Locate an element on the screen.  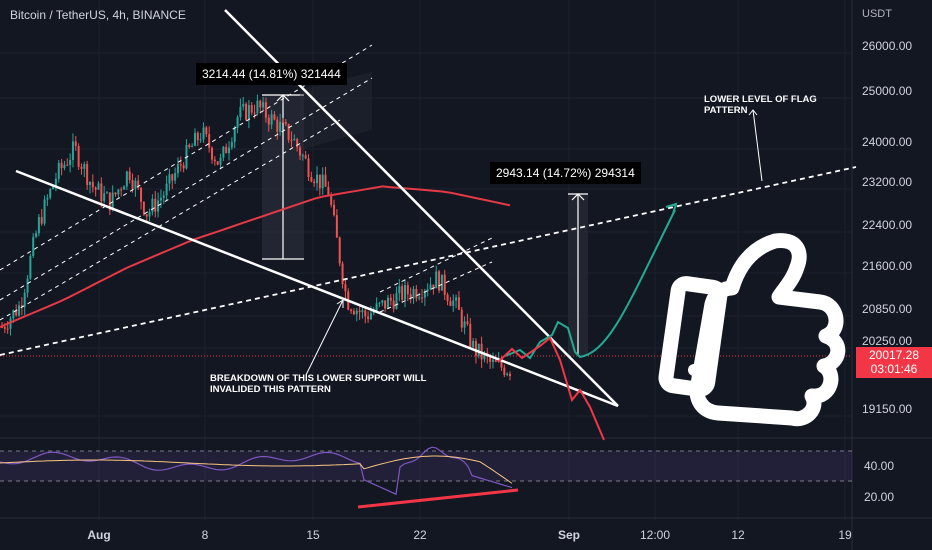
time-tick: 8 is located at coordinates (205, 535).